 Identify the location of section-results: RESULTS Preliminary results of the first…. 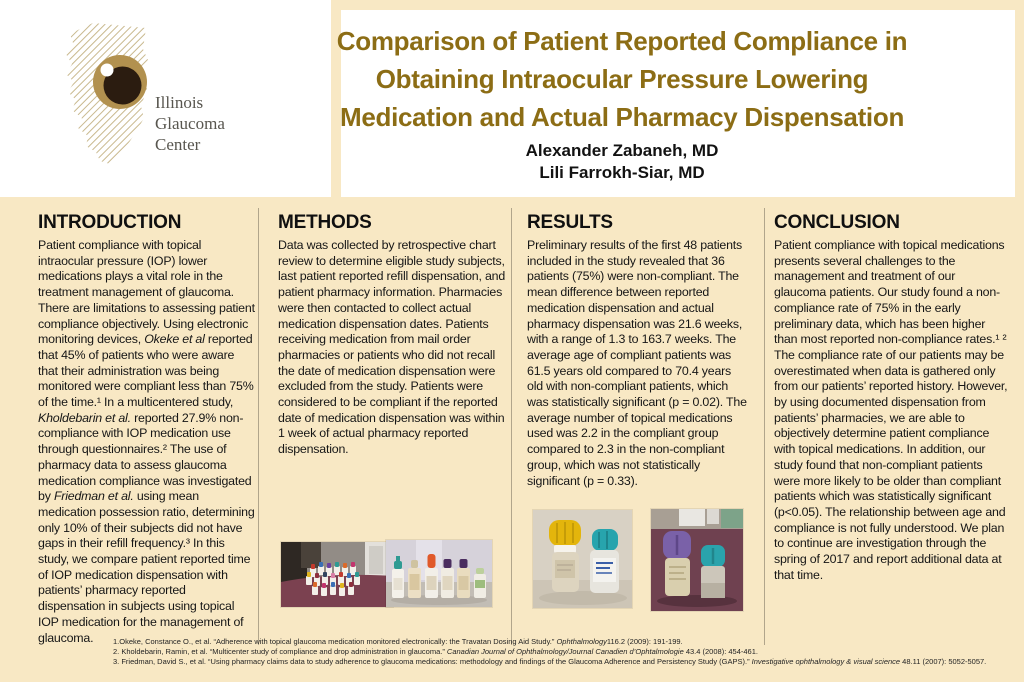
(638, 350).